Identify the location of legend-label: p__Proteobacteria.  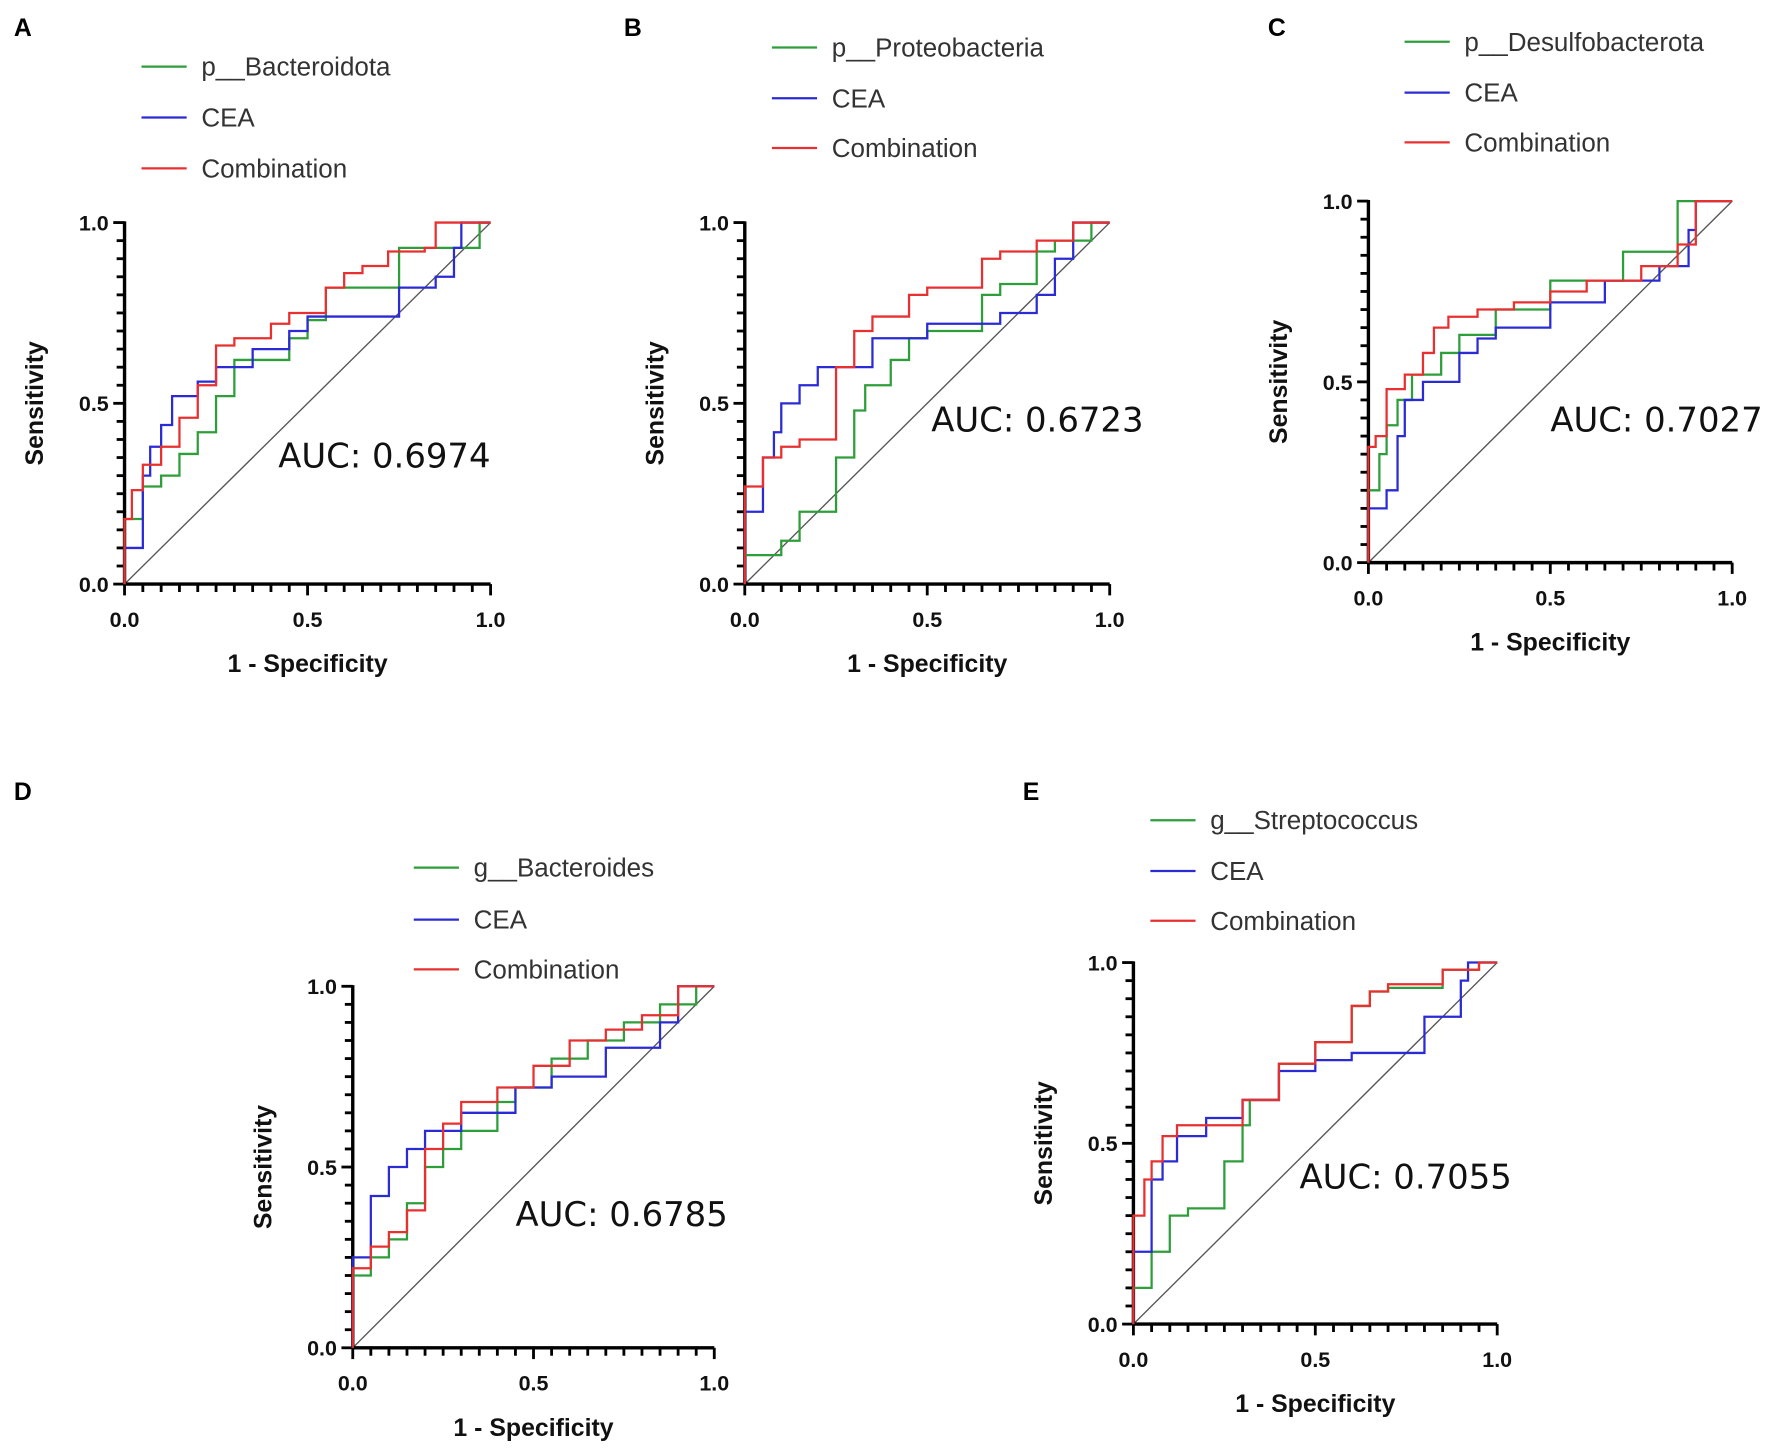
(938, 47).